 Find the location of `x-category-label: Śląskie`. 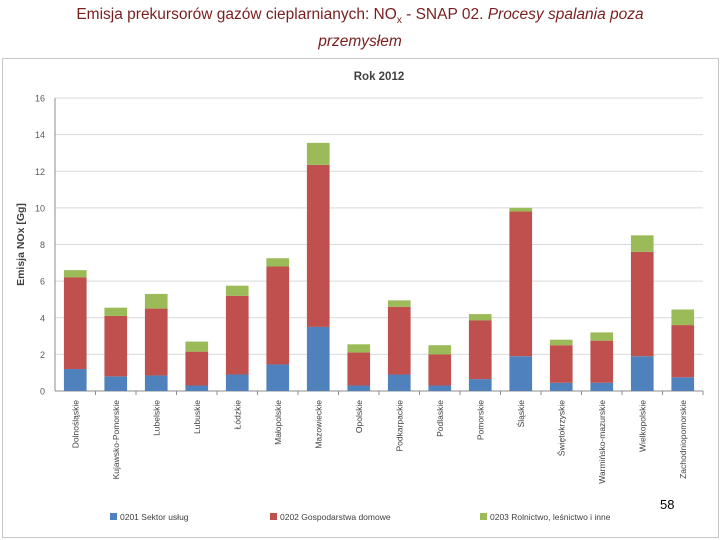

x-category-label: Śląskie is located at coordinates (520, 414).